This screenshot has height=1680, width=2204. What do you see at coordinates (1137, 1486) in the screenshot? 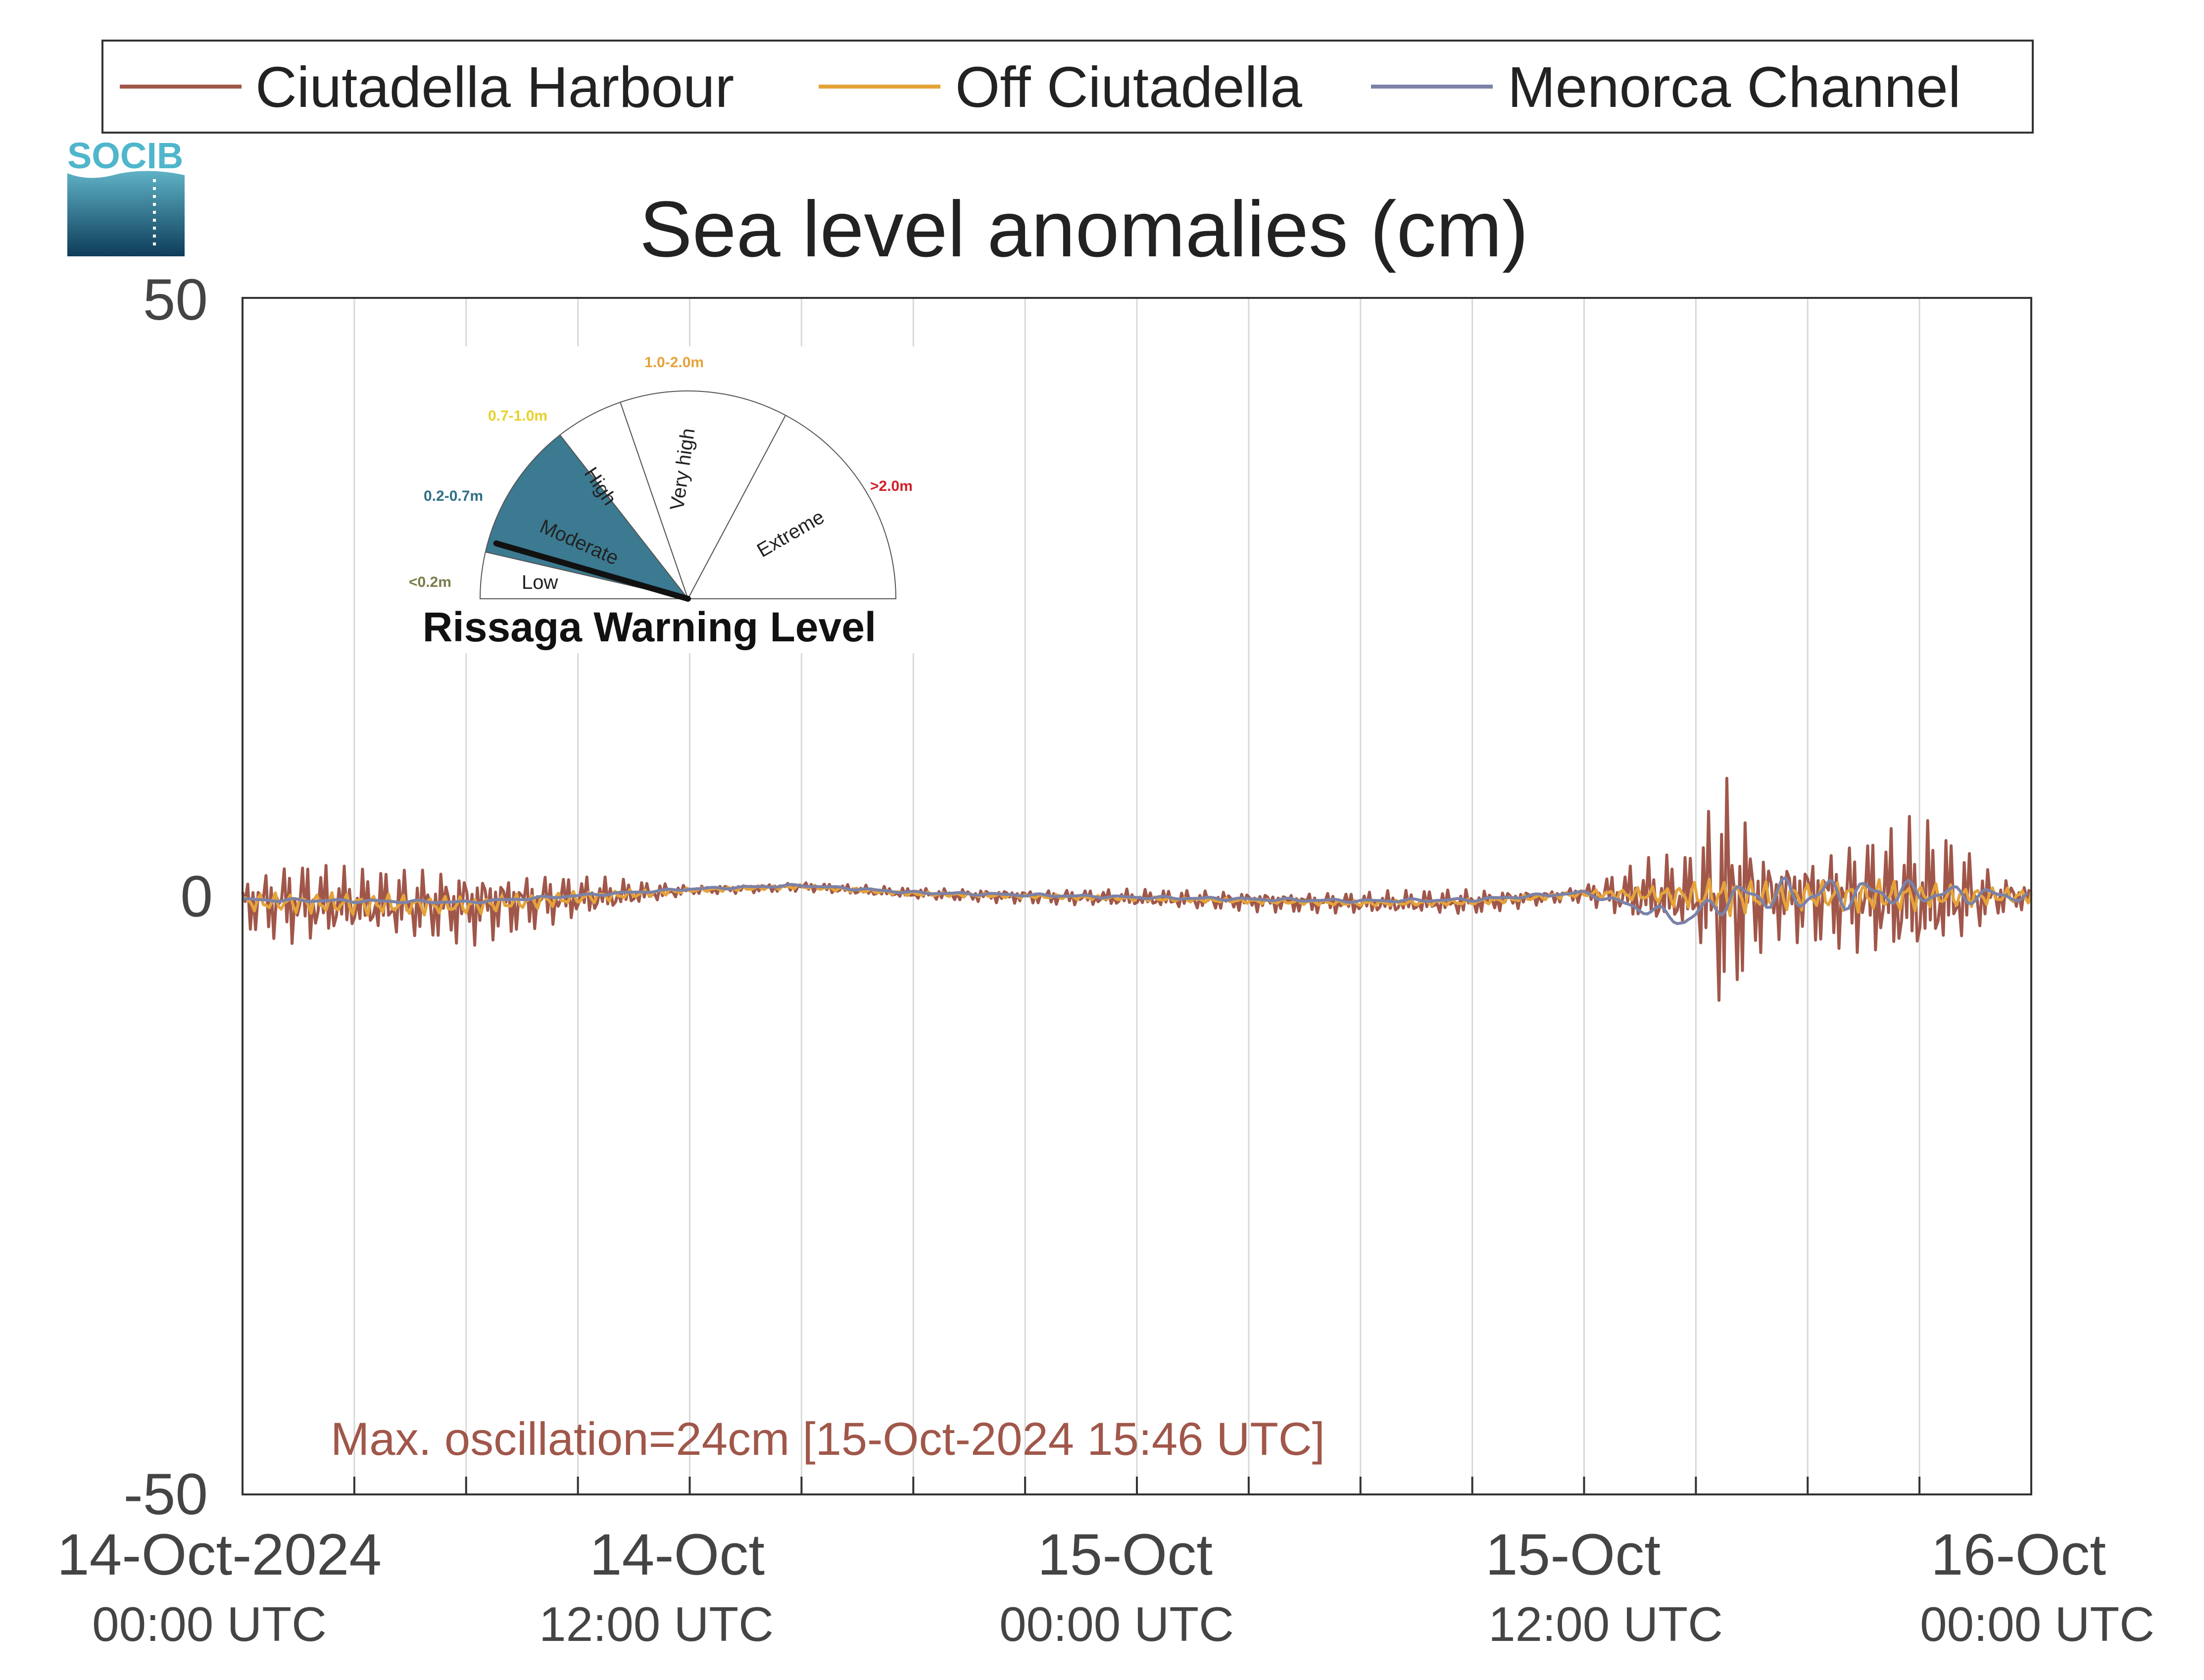
I see `x-ticks` at bounding box center [1137, 1486].